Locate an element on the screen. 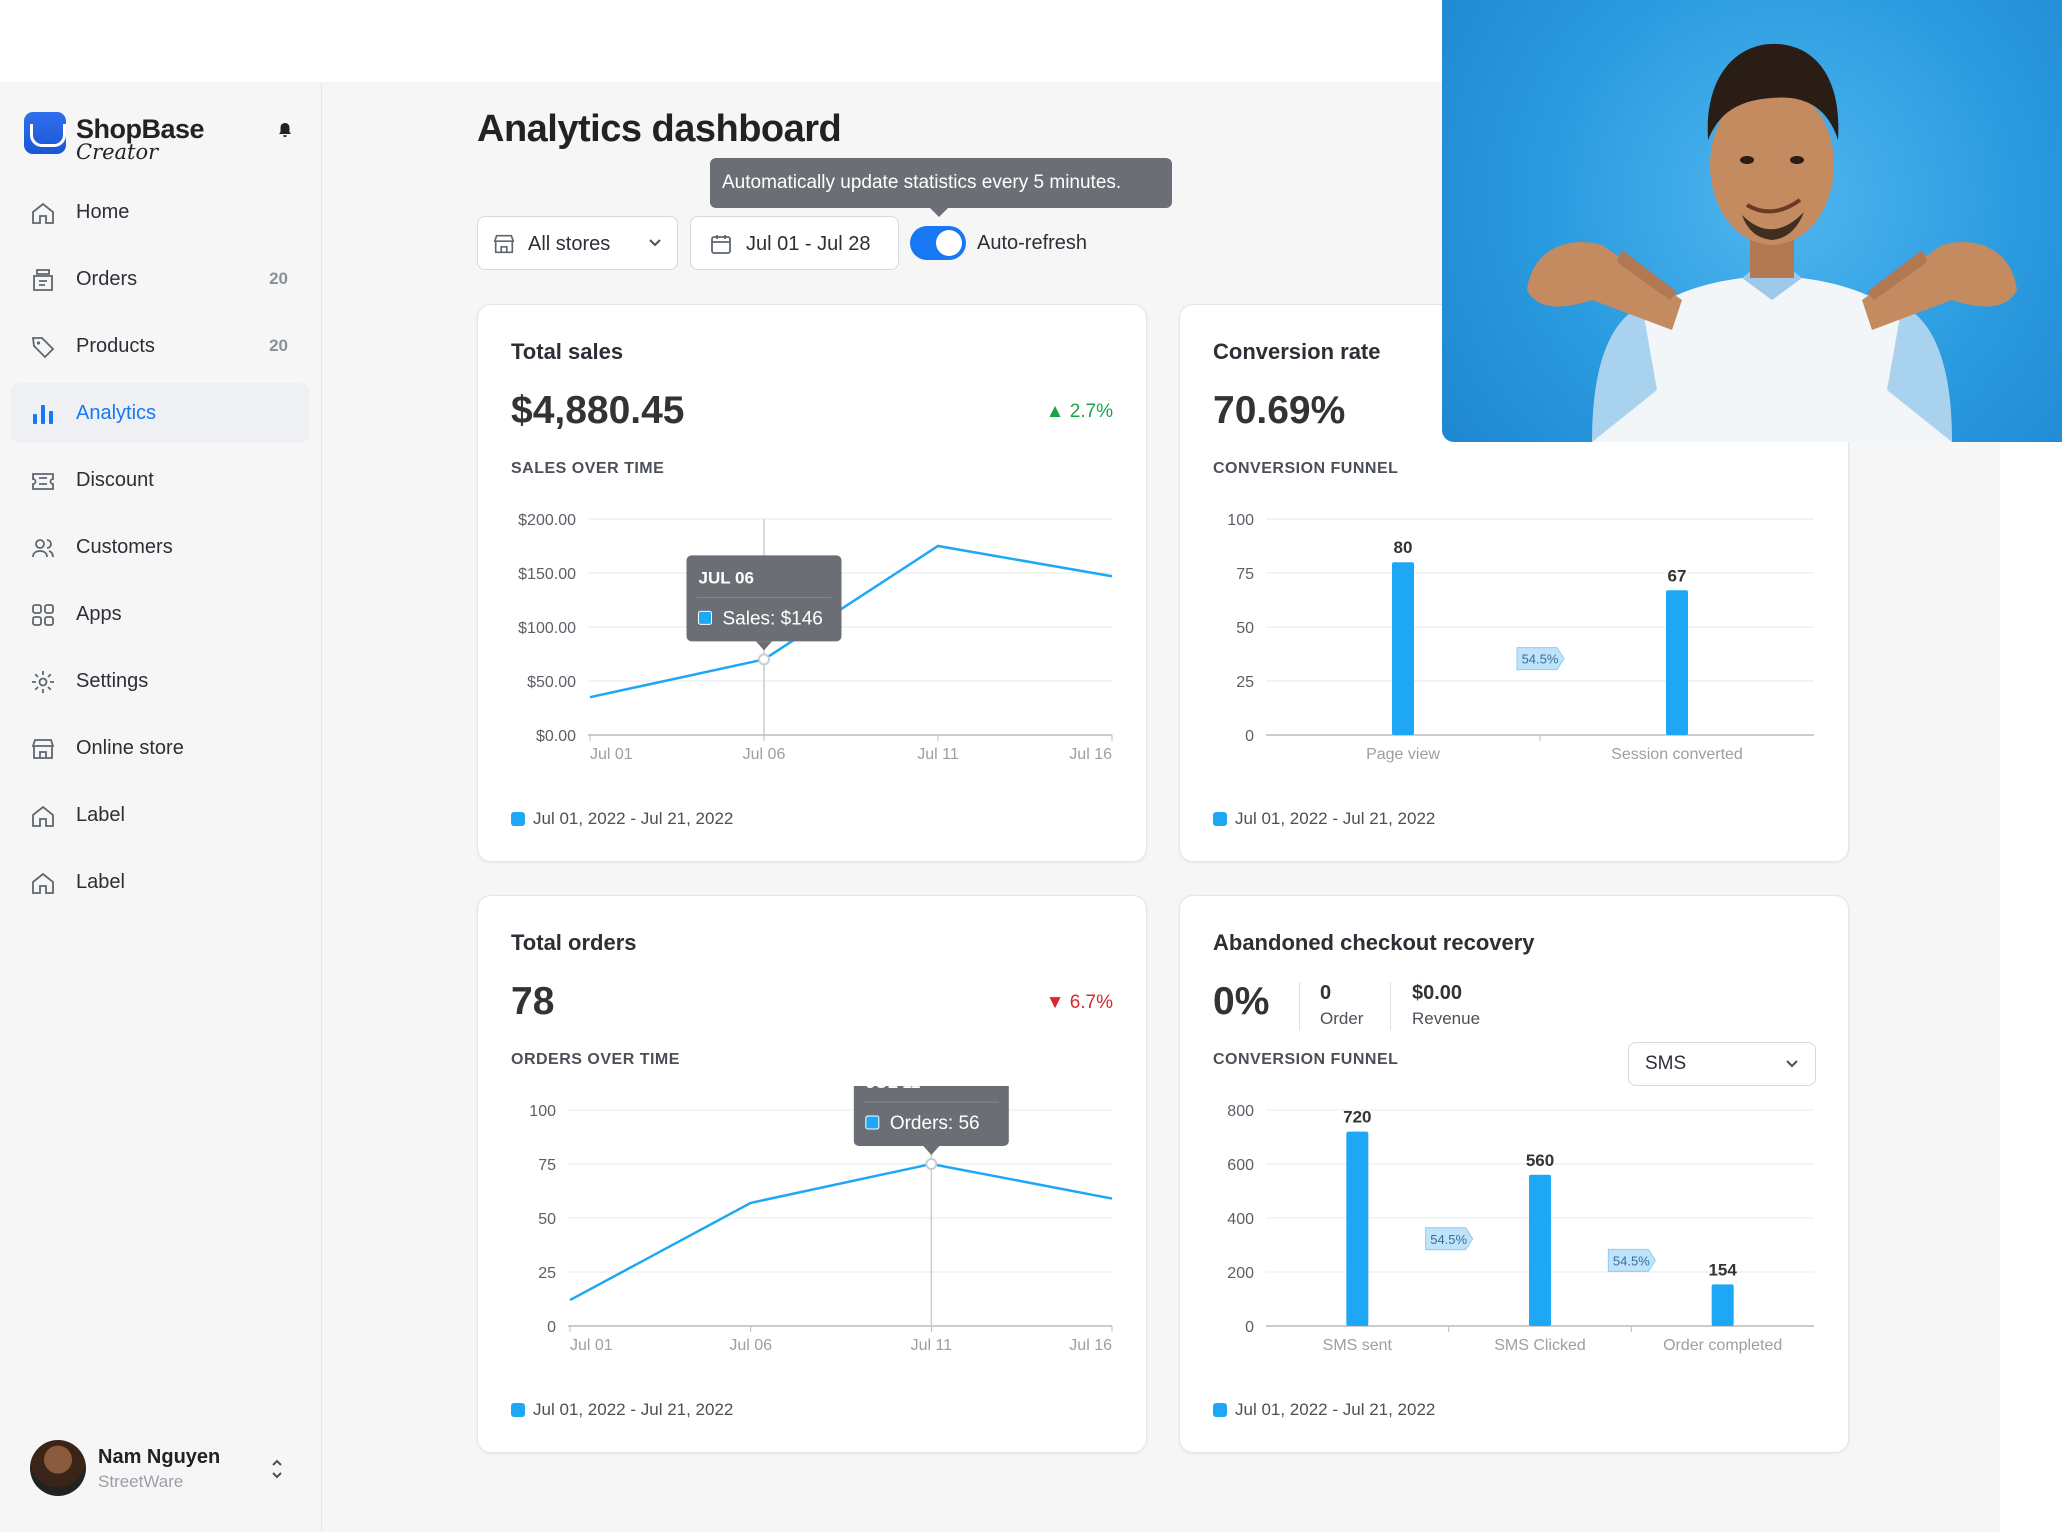  store-filter-select: All stores is located at coordinates (577, 243).